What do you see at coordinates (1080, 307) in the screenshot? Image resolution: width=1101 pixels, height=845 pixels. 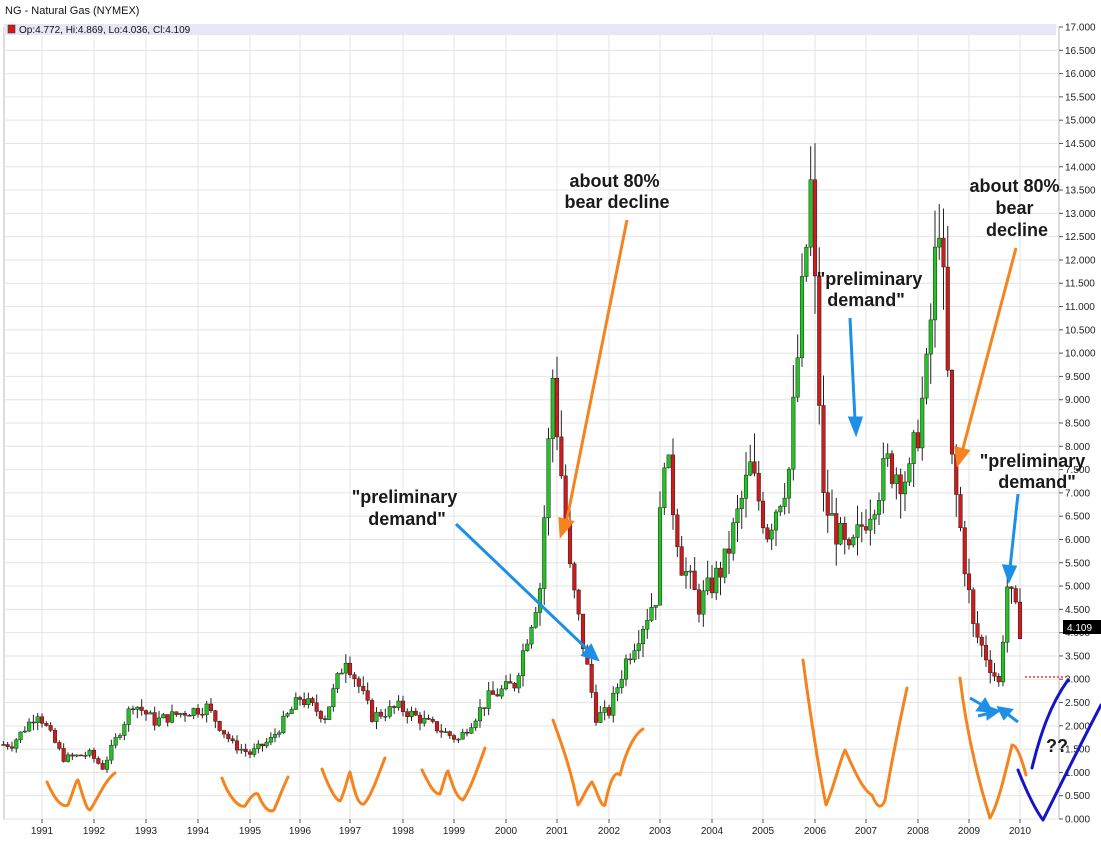 I see `y-tick-label: 11.000` at bounding box center [1080, 307].